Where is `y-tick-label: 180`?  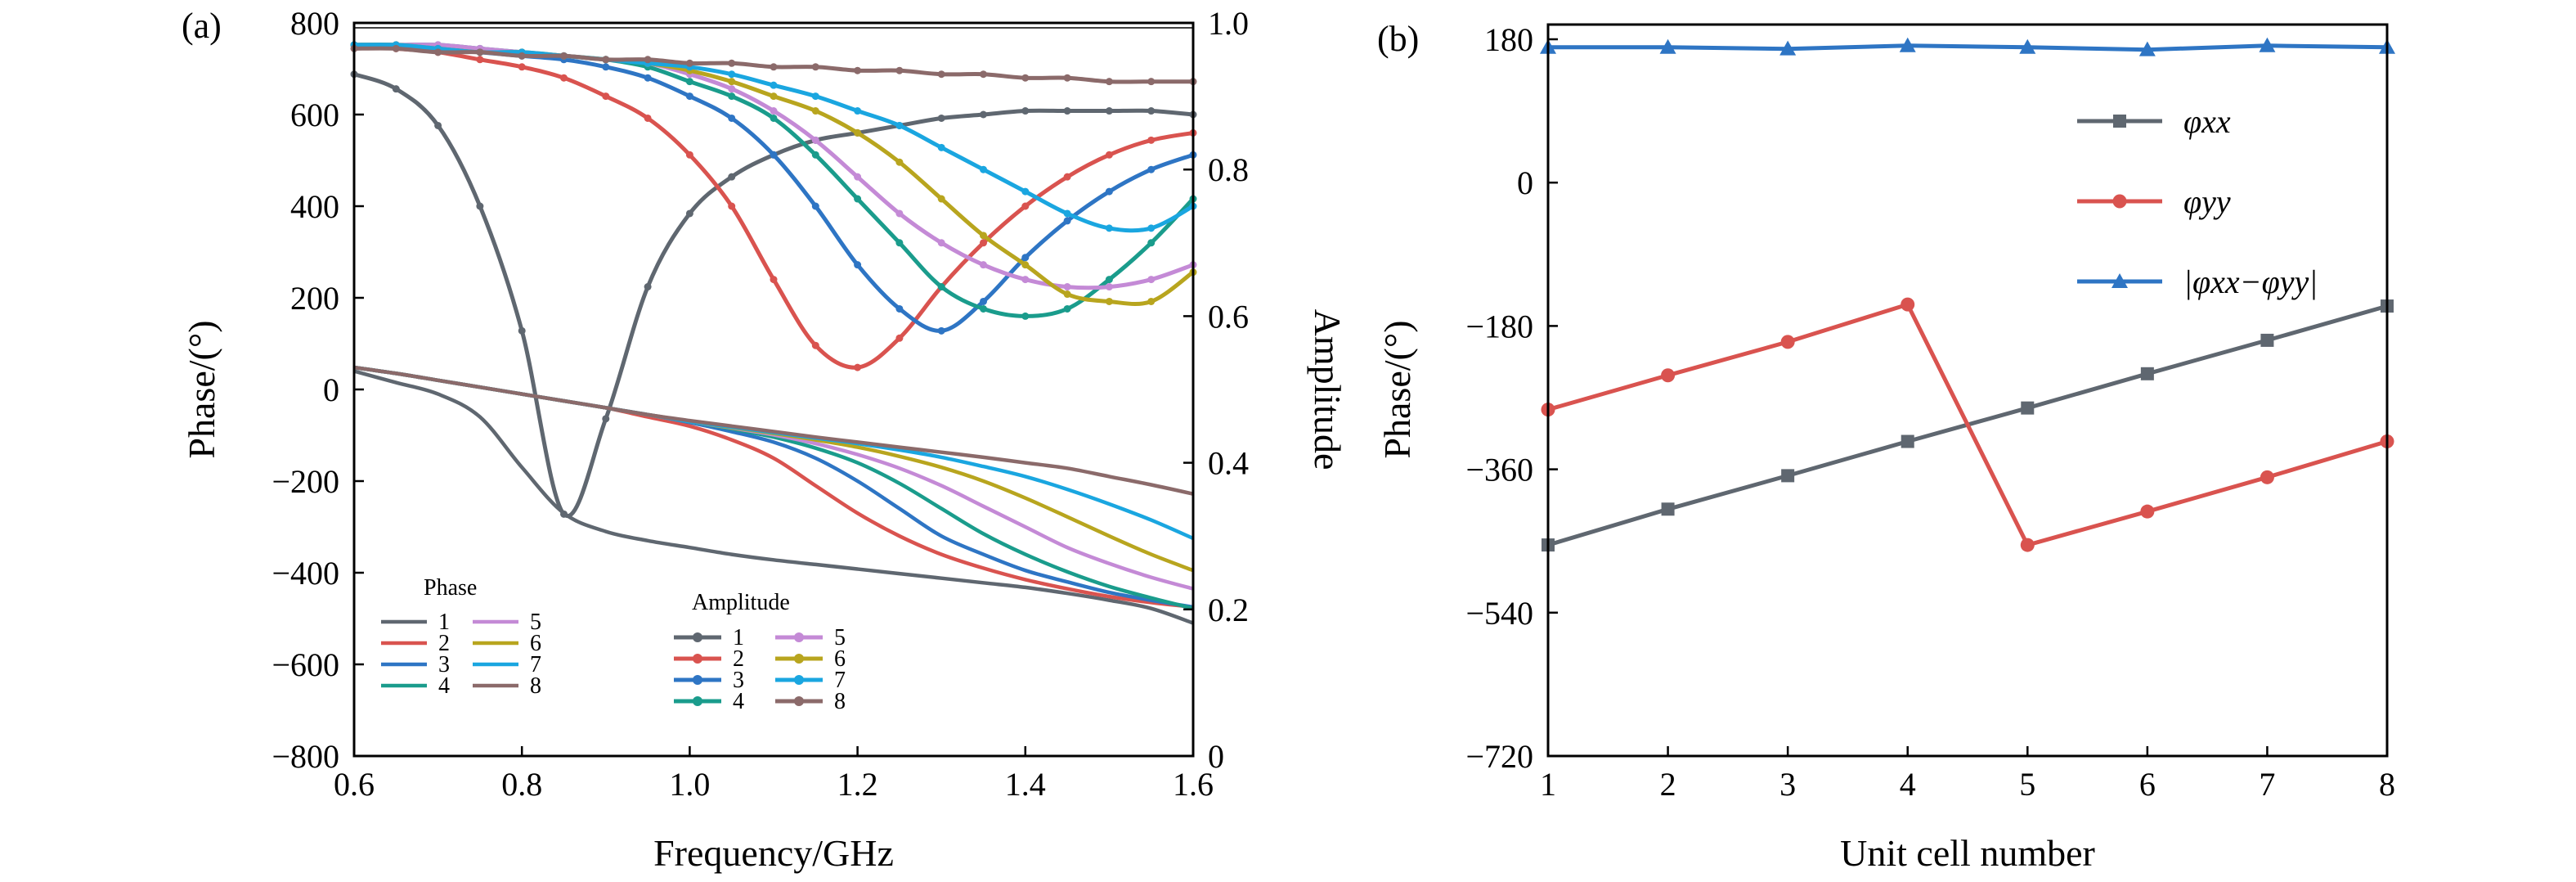 y-tick-label: 180 is located at coordinates (1508, 39).